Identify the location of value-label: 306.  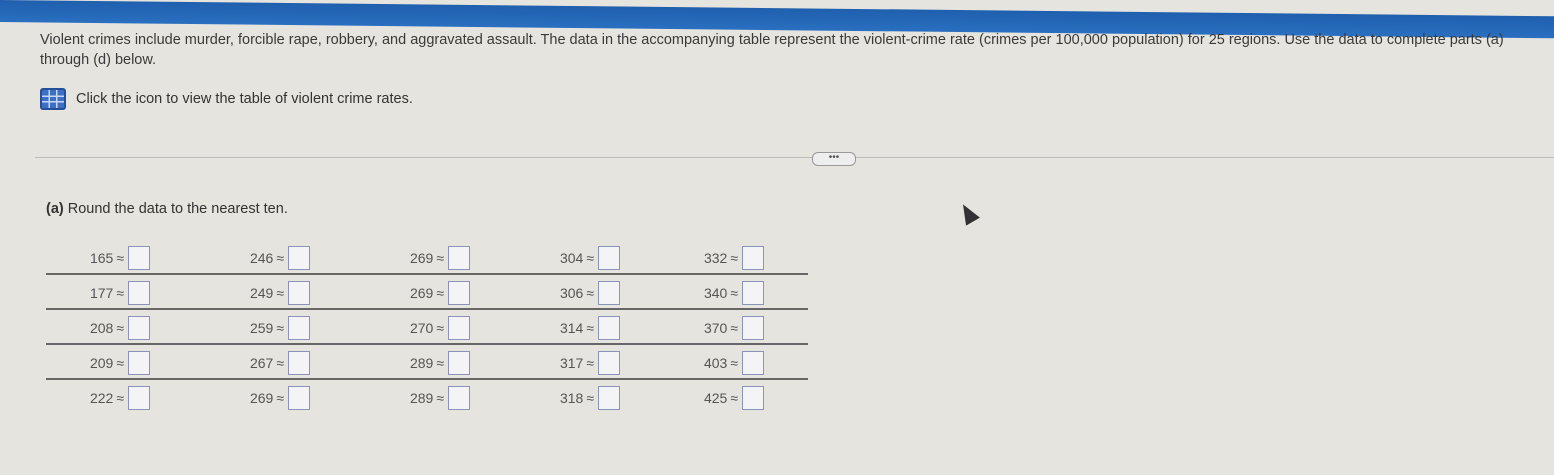
(571, 293).